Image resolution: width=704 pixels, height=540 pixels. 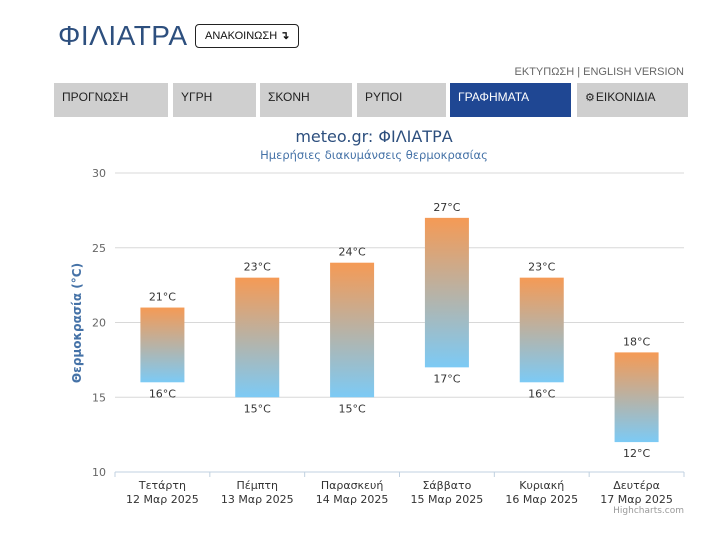 I want to click on chart-title: meteo.gr: ΦΙΛΙΑΤΡΑ, so click(x=373, y=136).